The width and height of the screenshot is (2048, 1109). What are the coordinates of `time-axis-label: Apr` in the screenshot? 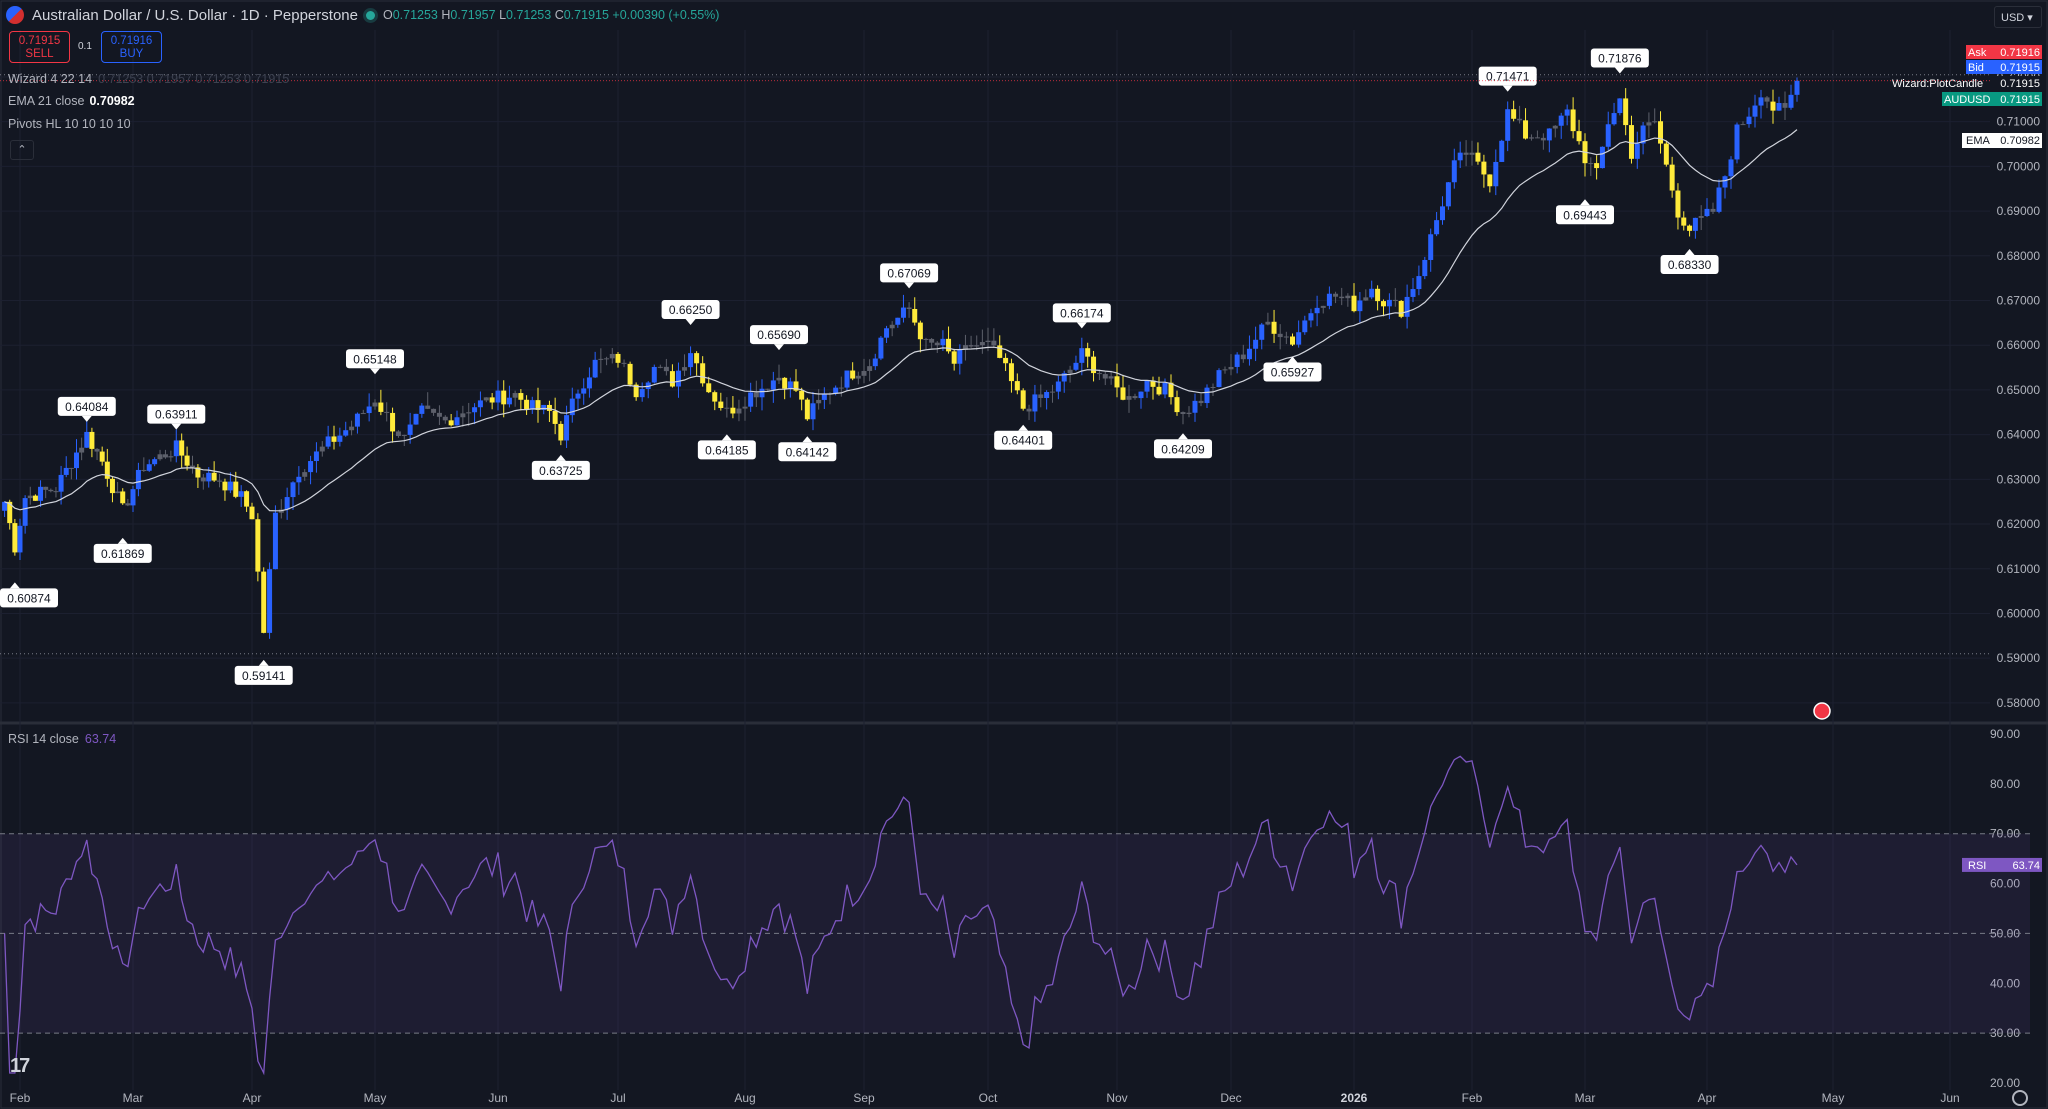 It's located at (1707, 1098).